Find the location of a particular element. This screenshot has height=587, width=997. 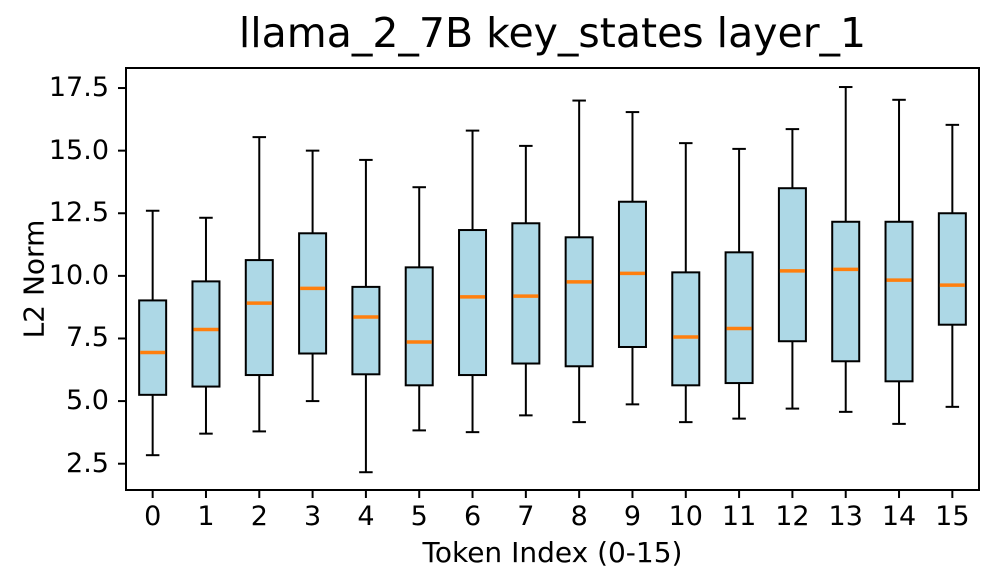

x-tick-label: 13 is located at coordinates (845, 516).